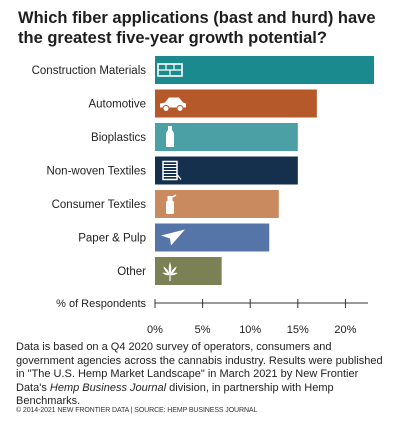 This screenshot has width=400, height=423. What do you see at coordinates (173, 104) in the screenshot?
I see `car-icon` at bounding box center [173, 104].